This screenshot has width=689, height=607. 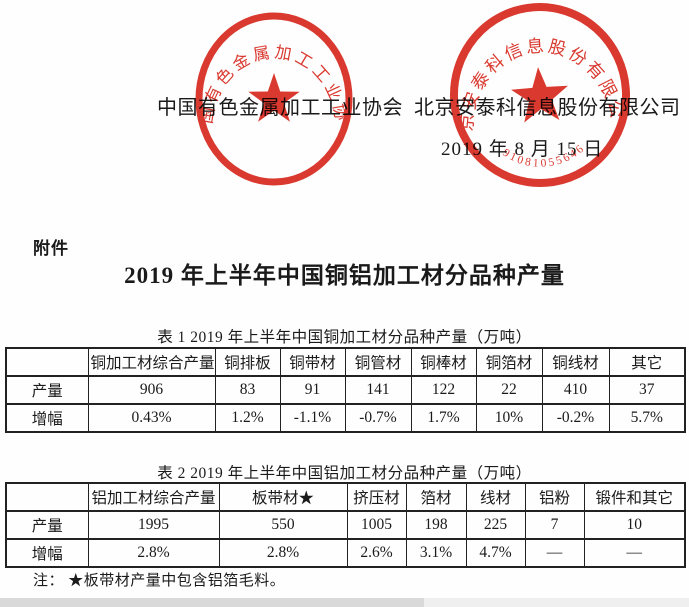 I want to click on value-cell: 906, so click(x=151, y=390).